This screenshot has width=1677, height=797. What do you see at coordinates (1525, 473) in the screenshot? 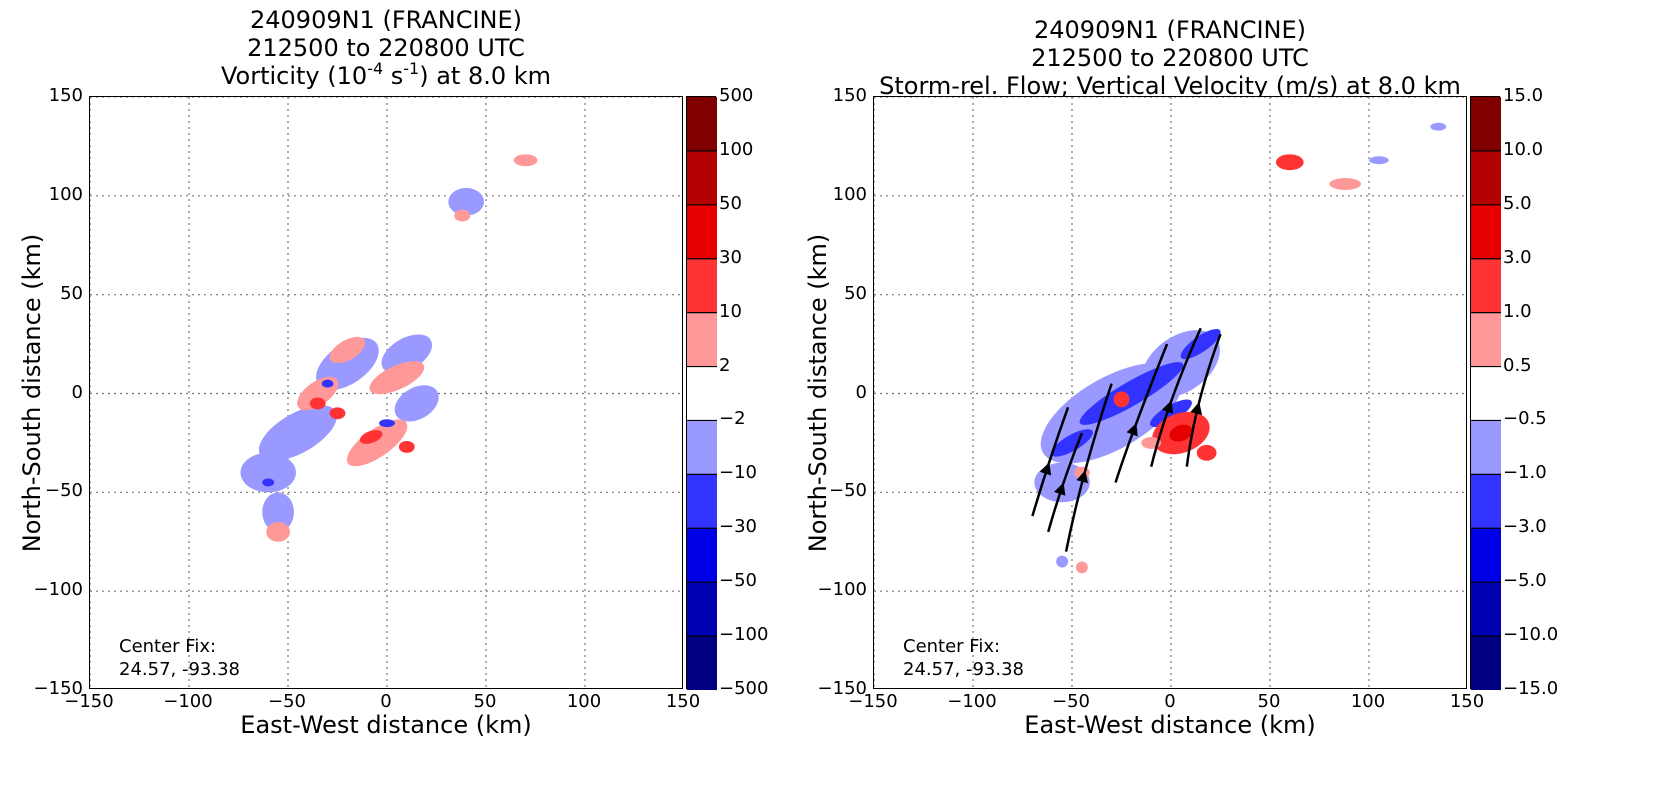
I see `colorbar-tick-label: −1.0` at bounding box center [1525, 473].